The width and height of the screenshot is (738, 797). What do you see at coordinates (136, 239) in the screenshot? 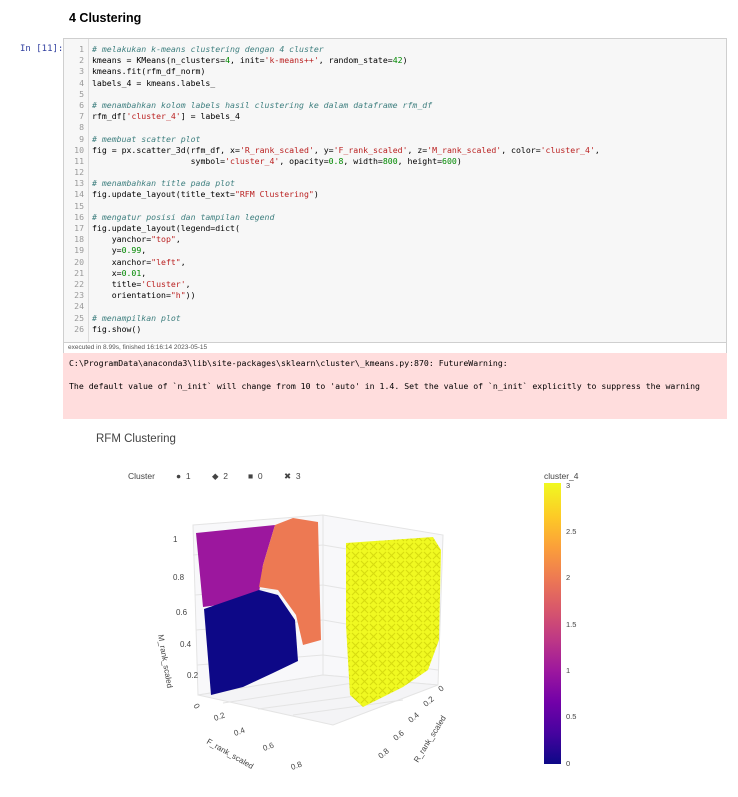
I see `code-text: yanchor="top",` at bounding box center [136, 239].